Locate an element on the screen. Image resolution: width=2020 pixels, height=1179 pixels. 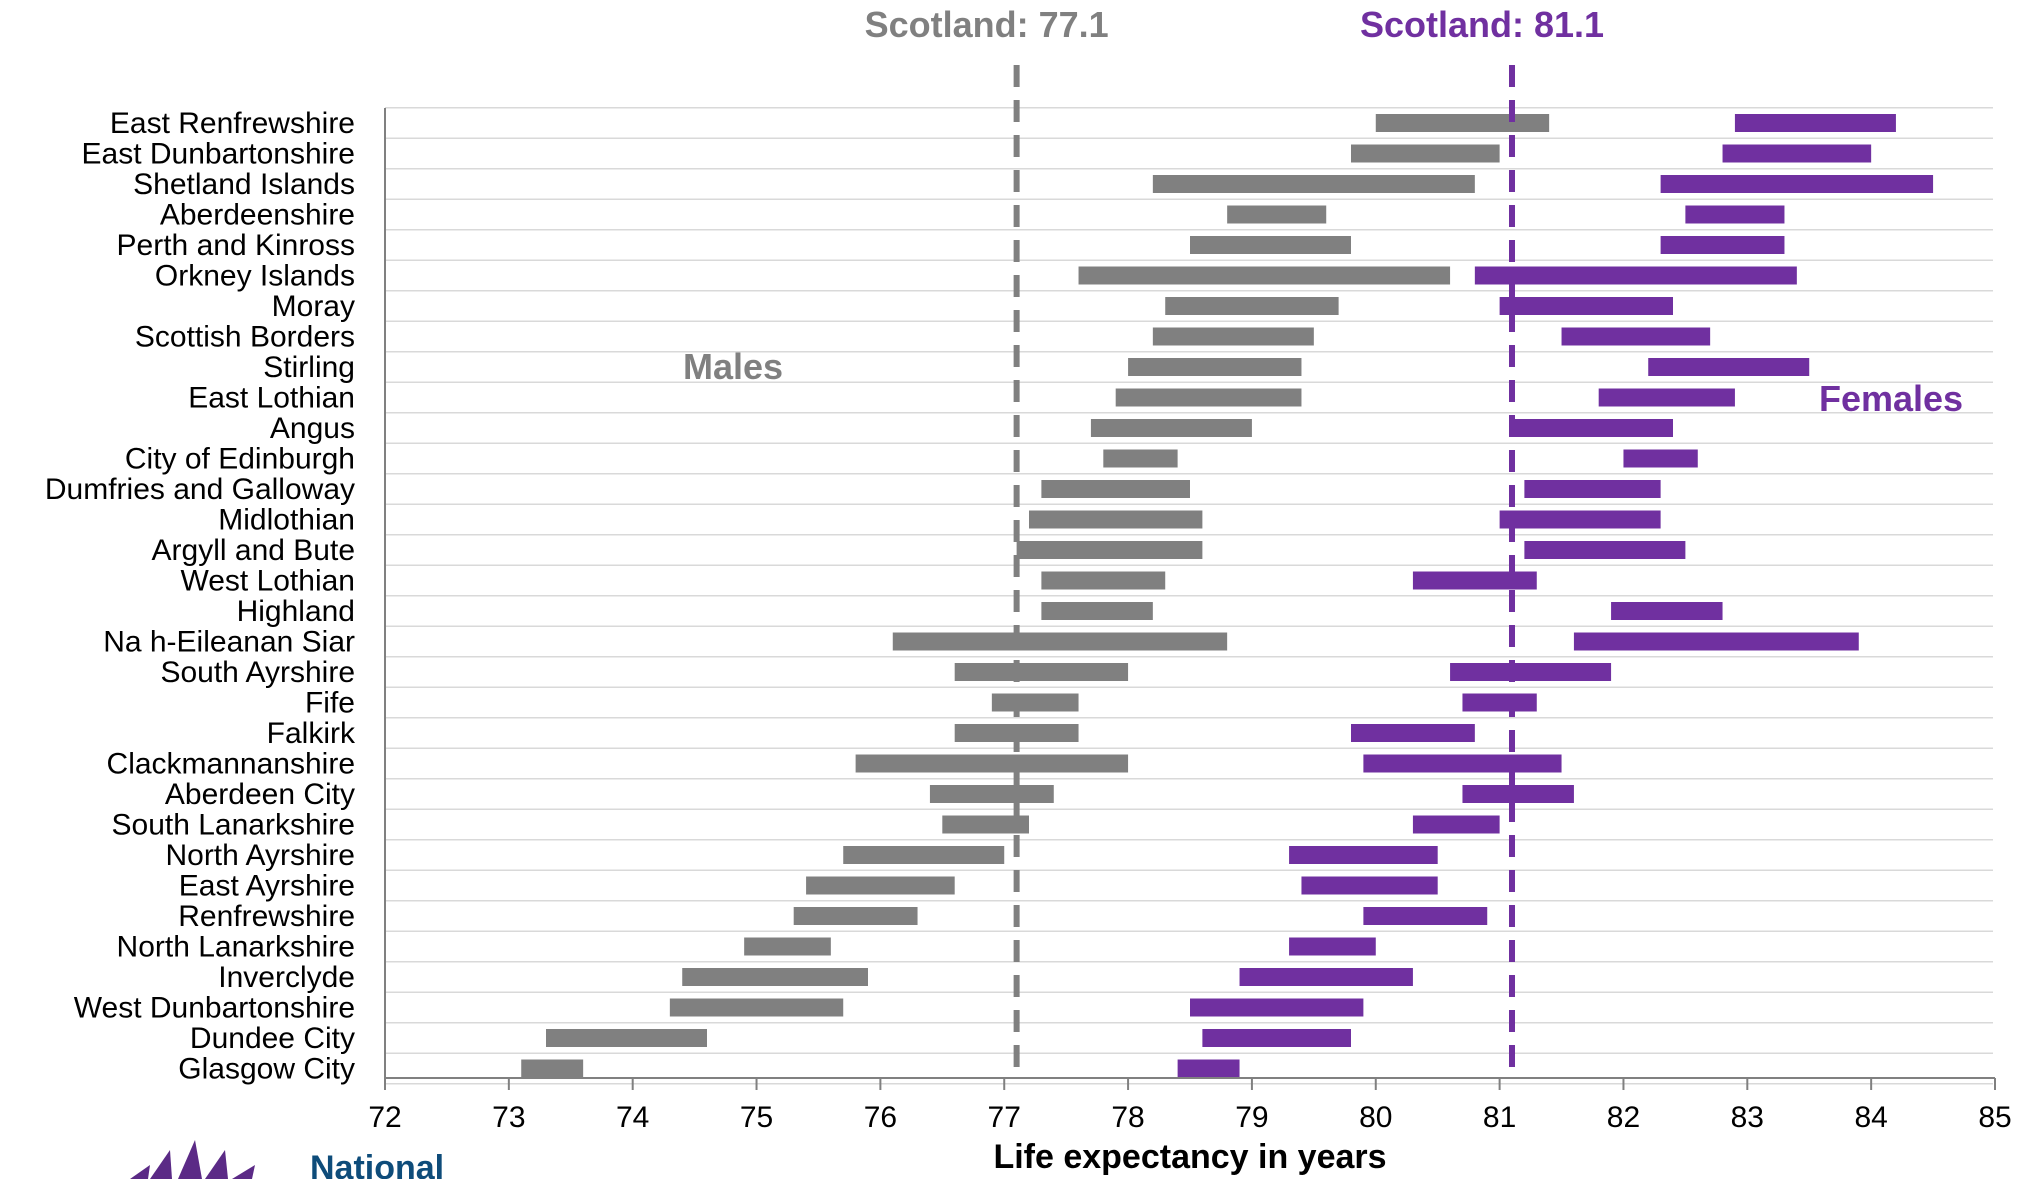
category-label: East Renfrewshire is located at coordinates (232, 123).